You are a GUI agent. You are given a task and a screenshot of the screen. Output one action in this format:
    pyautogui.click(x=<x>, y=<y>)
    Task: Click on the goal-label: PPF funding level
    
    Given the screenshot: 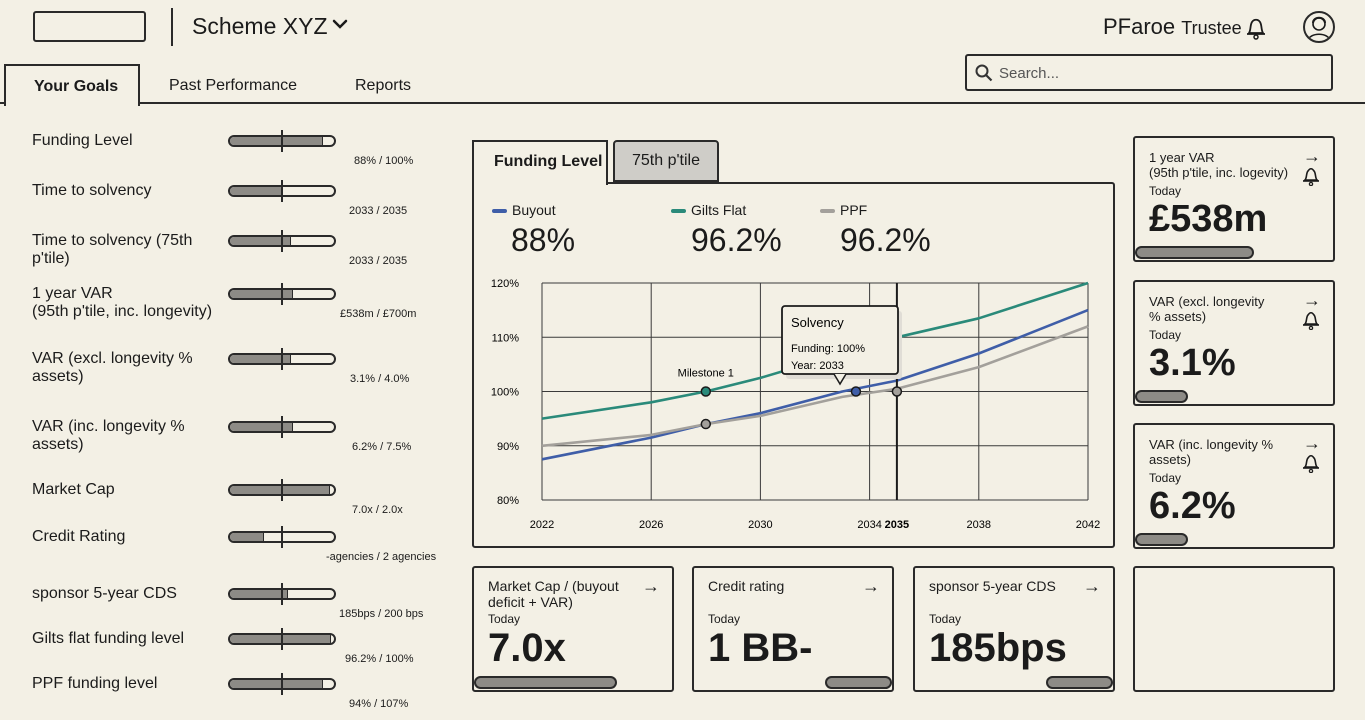 What is the action you would take?
    pyautogui.click(x=95, y=683)
    